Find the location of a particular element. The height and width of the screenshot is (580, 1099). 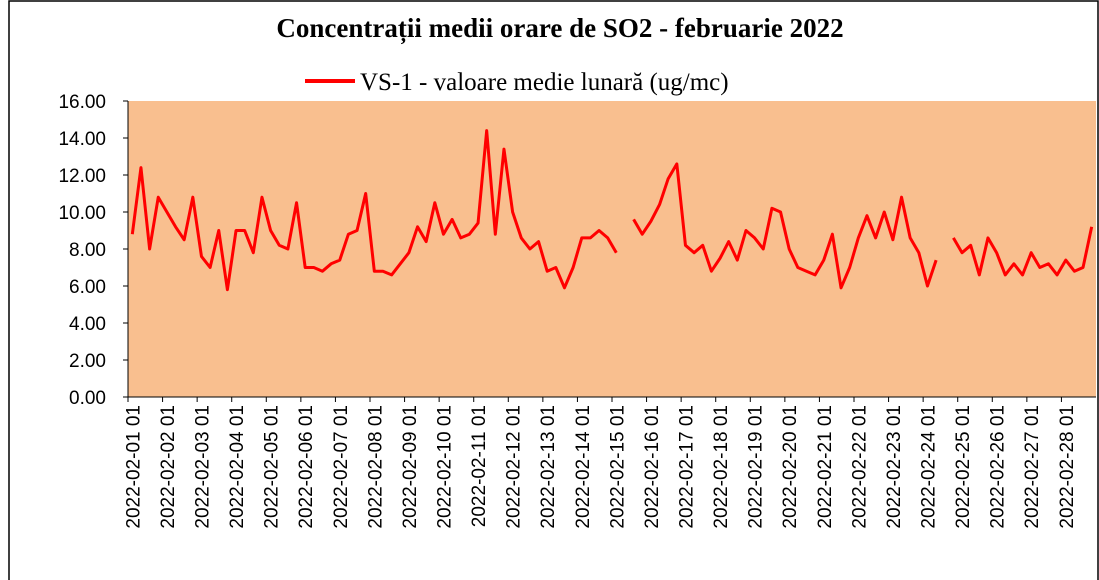

x-tick-label: 2022-02-23 01 is located at coordinates (894, 467).